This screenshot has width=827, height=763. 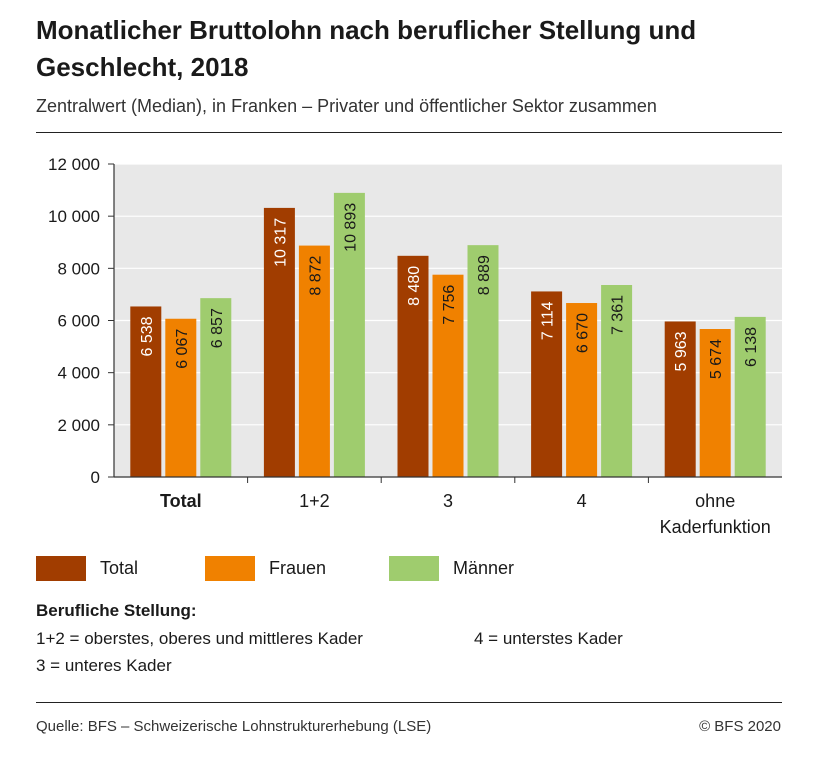 What do you see at coordinates (583, 333) in the screenshot?
I see `bar-value-label: 6 670` at bounding box center [583, 333].